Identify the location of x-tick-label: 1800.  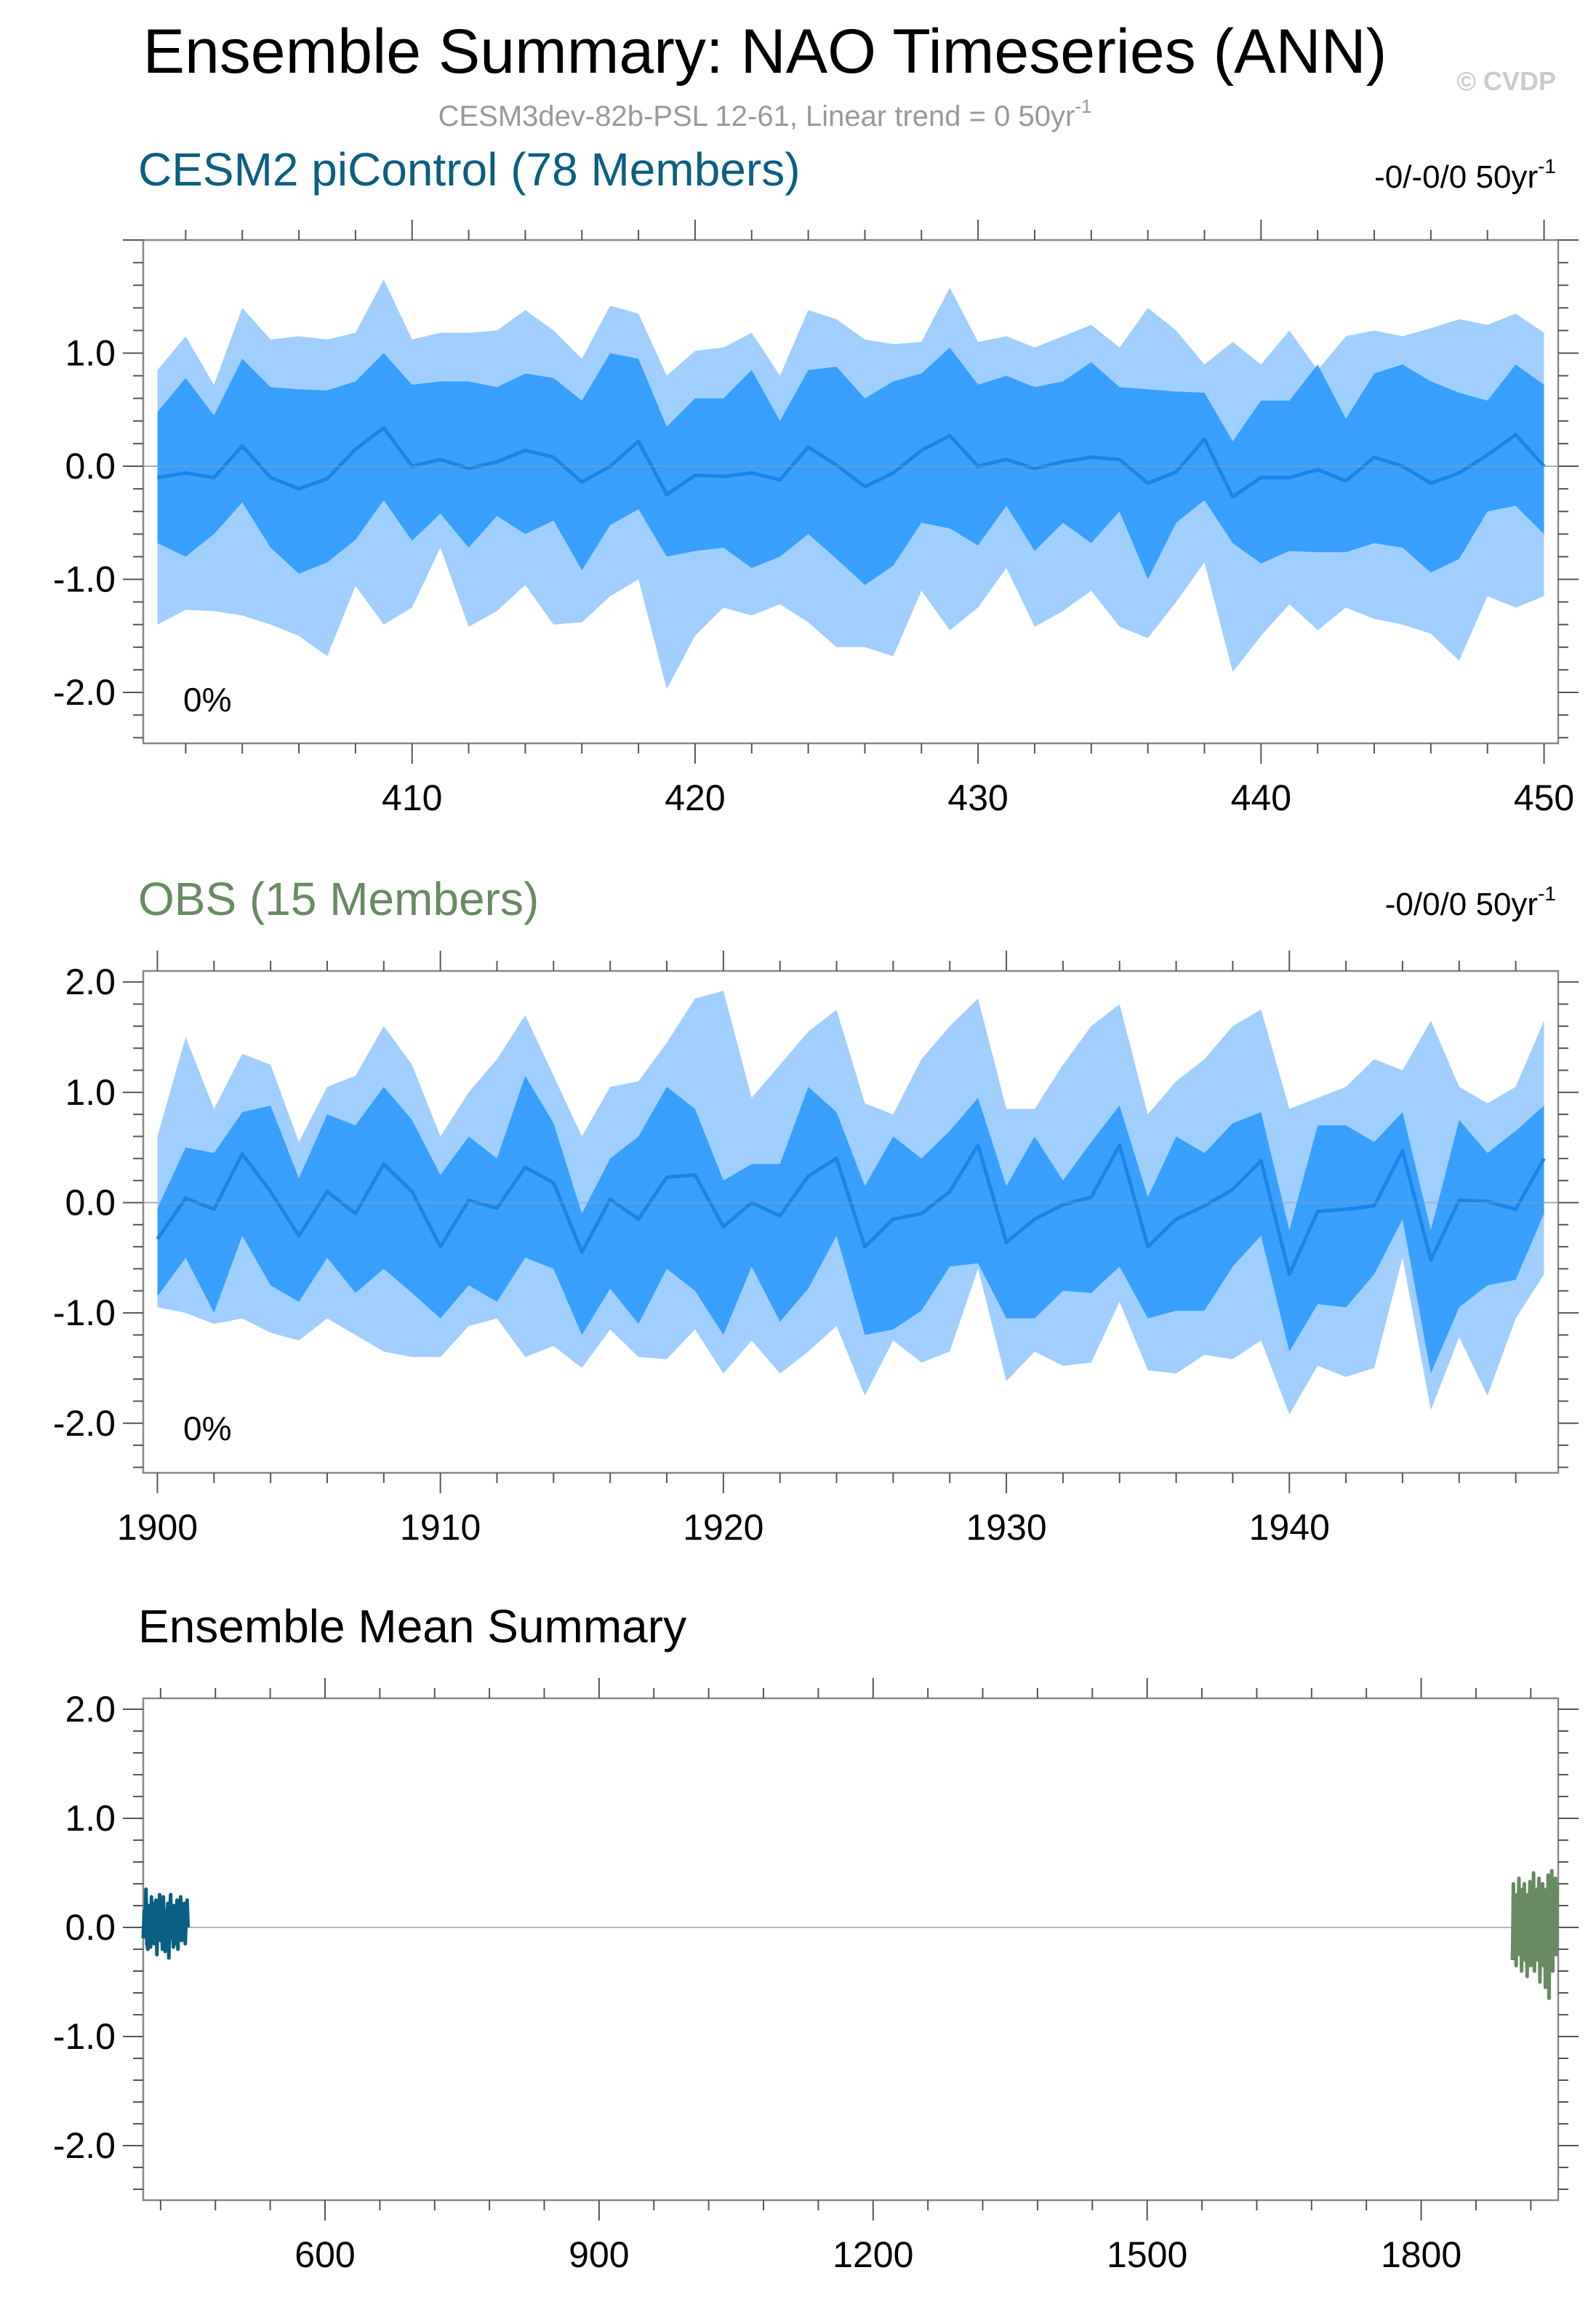
(1421, 2254).